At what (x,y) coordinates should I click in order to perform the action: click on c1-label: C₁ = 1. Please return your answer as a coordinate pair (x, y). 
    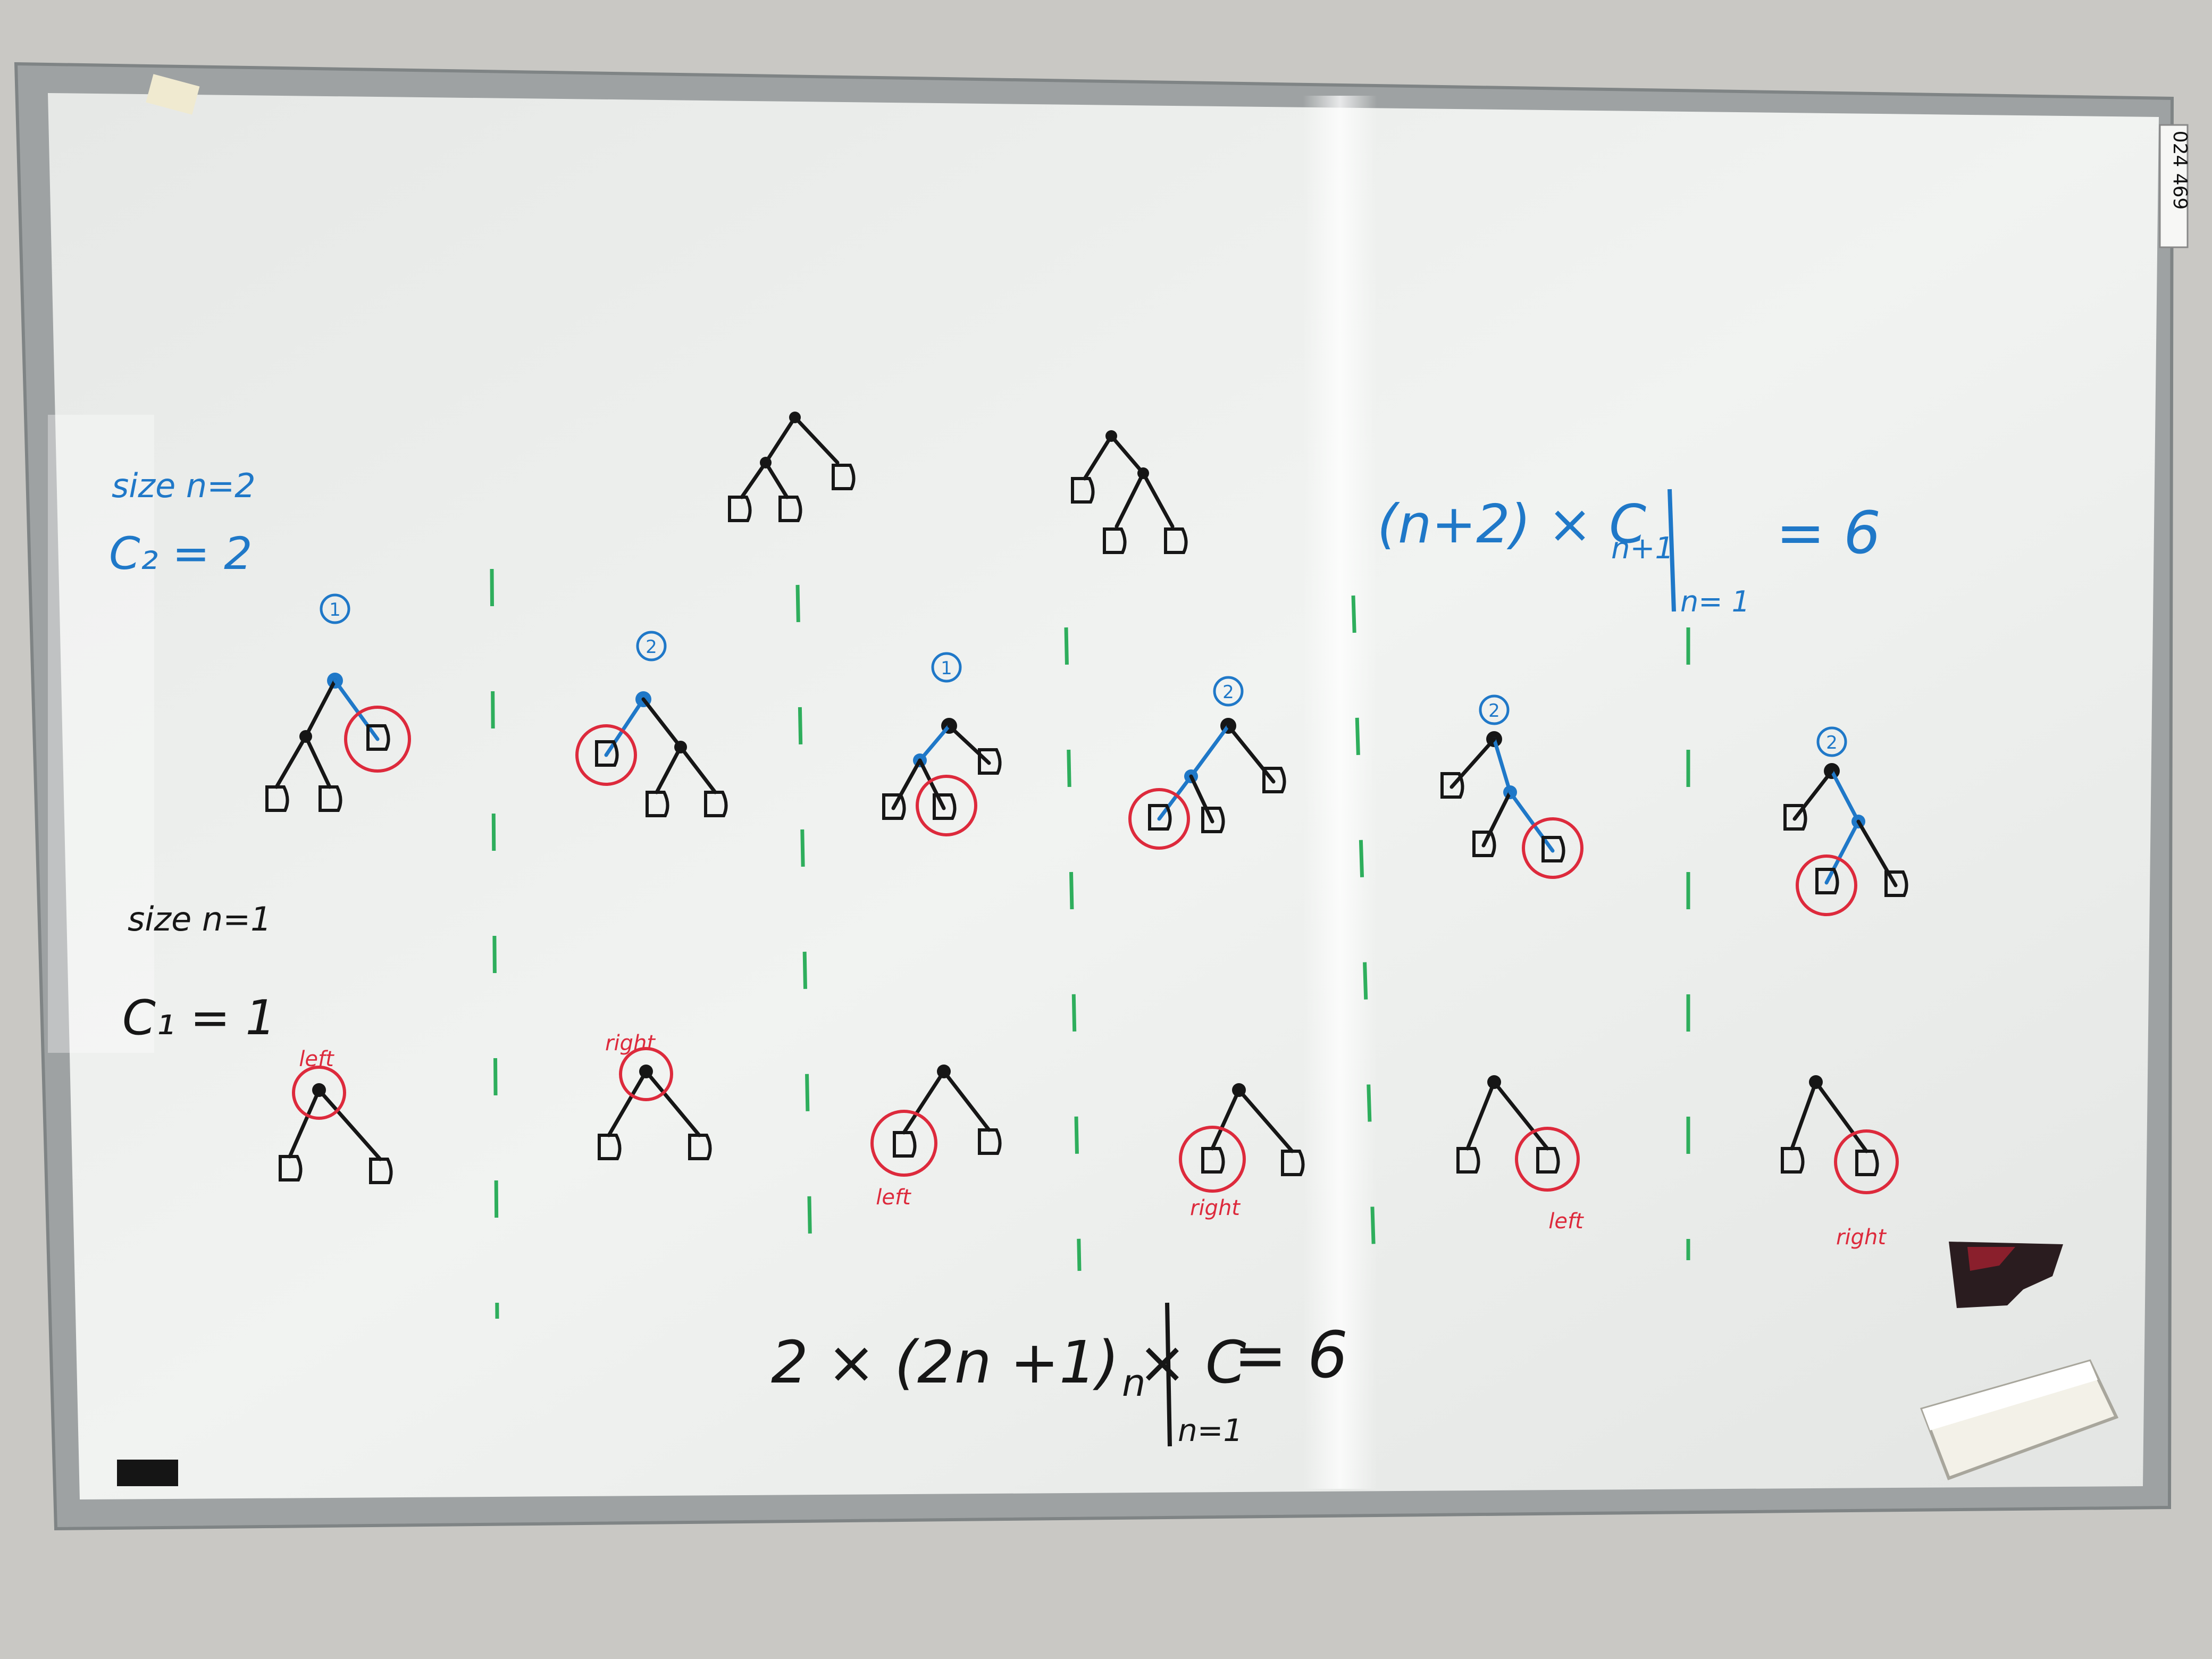
    Looking at the image, I should click on (199, 1018).